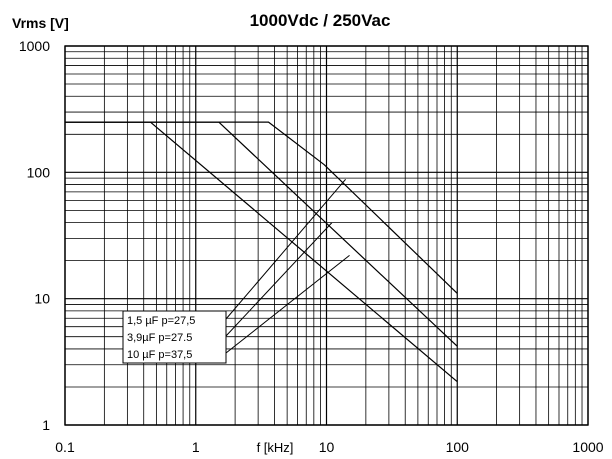 The image size is (612, 459). I want to click on legend-entry: 3,9µF p=27.5, so click(159, 338).